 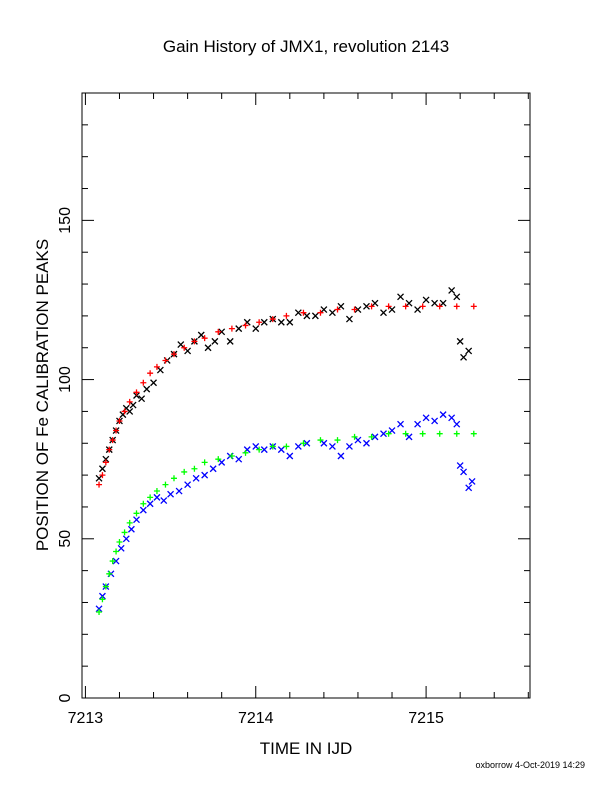 What do you see at coordinates (256, 718) in the screenshot?
I see `x-tick-label: 7214` at bounding box center [256, 718].